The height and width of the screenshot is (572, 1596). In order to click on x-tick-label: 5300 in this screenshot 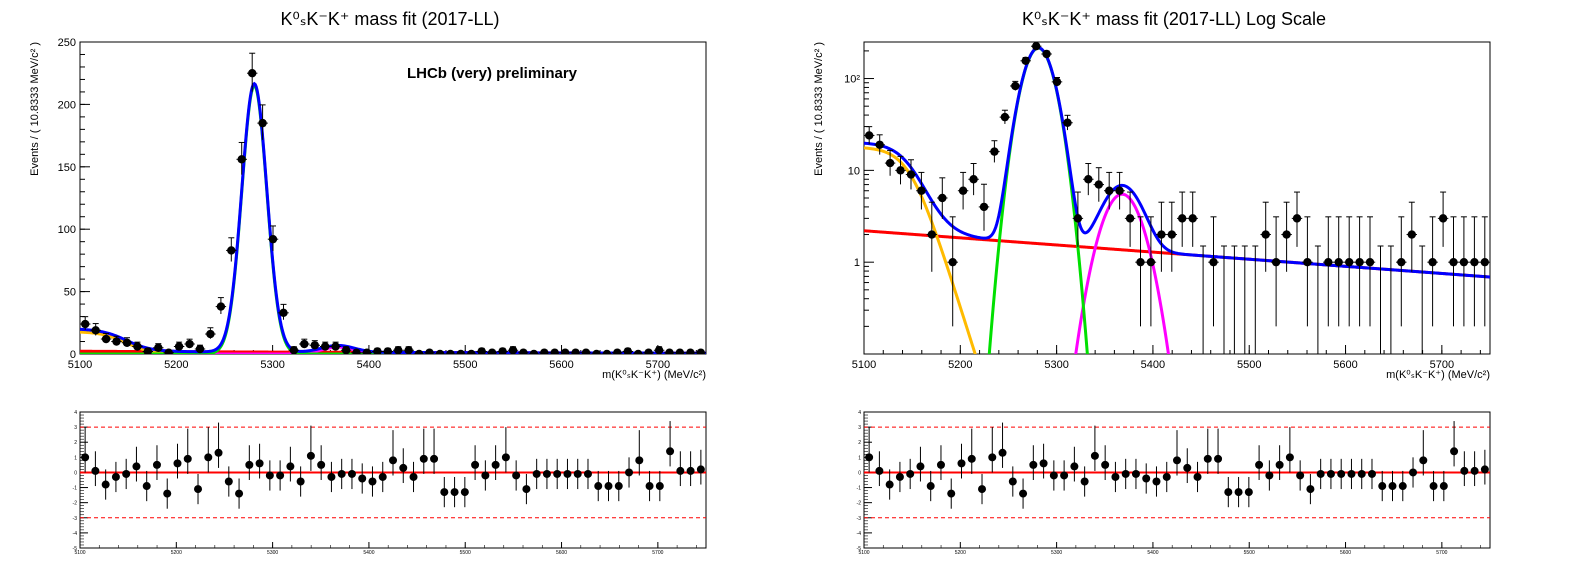, I will do `click(1056, 365)`.